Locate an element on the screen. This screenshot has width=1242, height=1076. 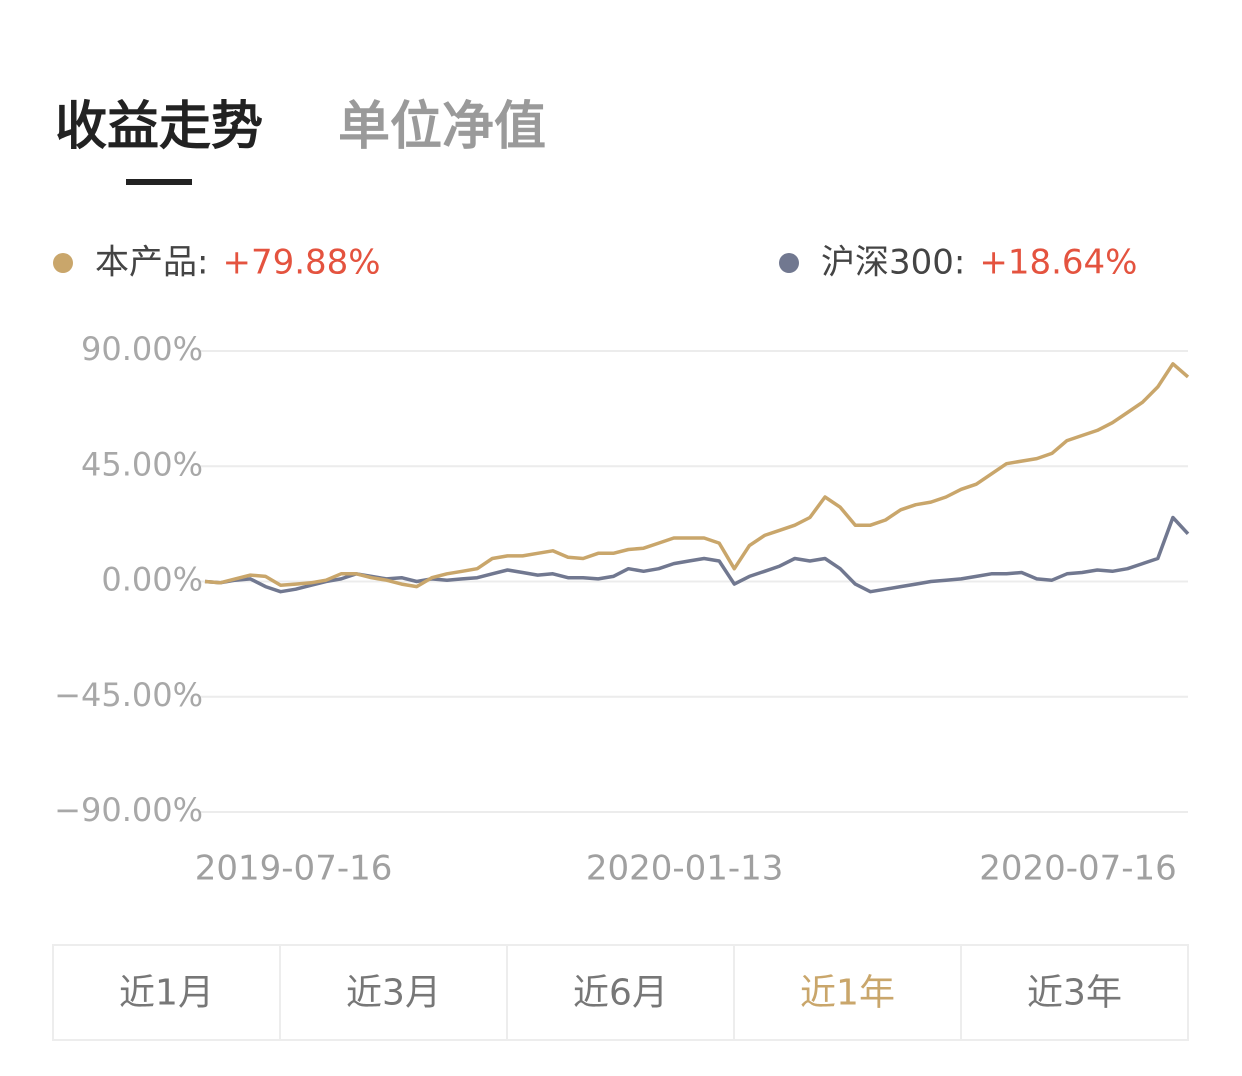
period-button: 近1年 is located at coordinates (847, 993).